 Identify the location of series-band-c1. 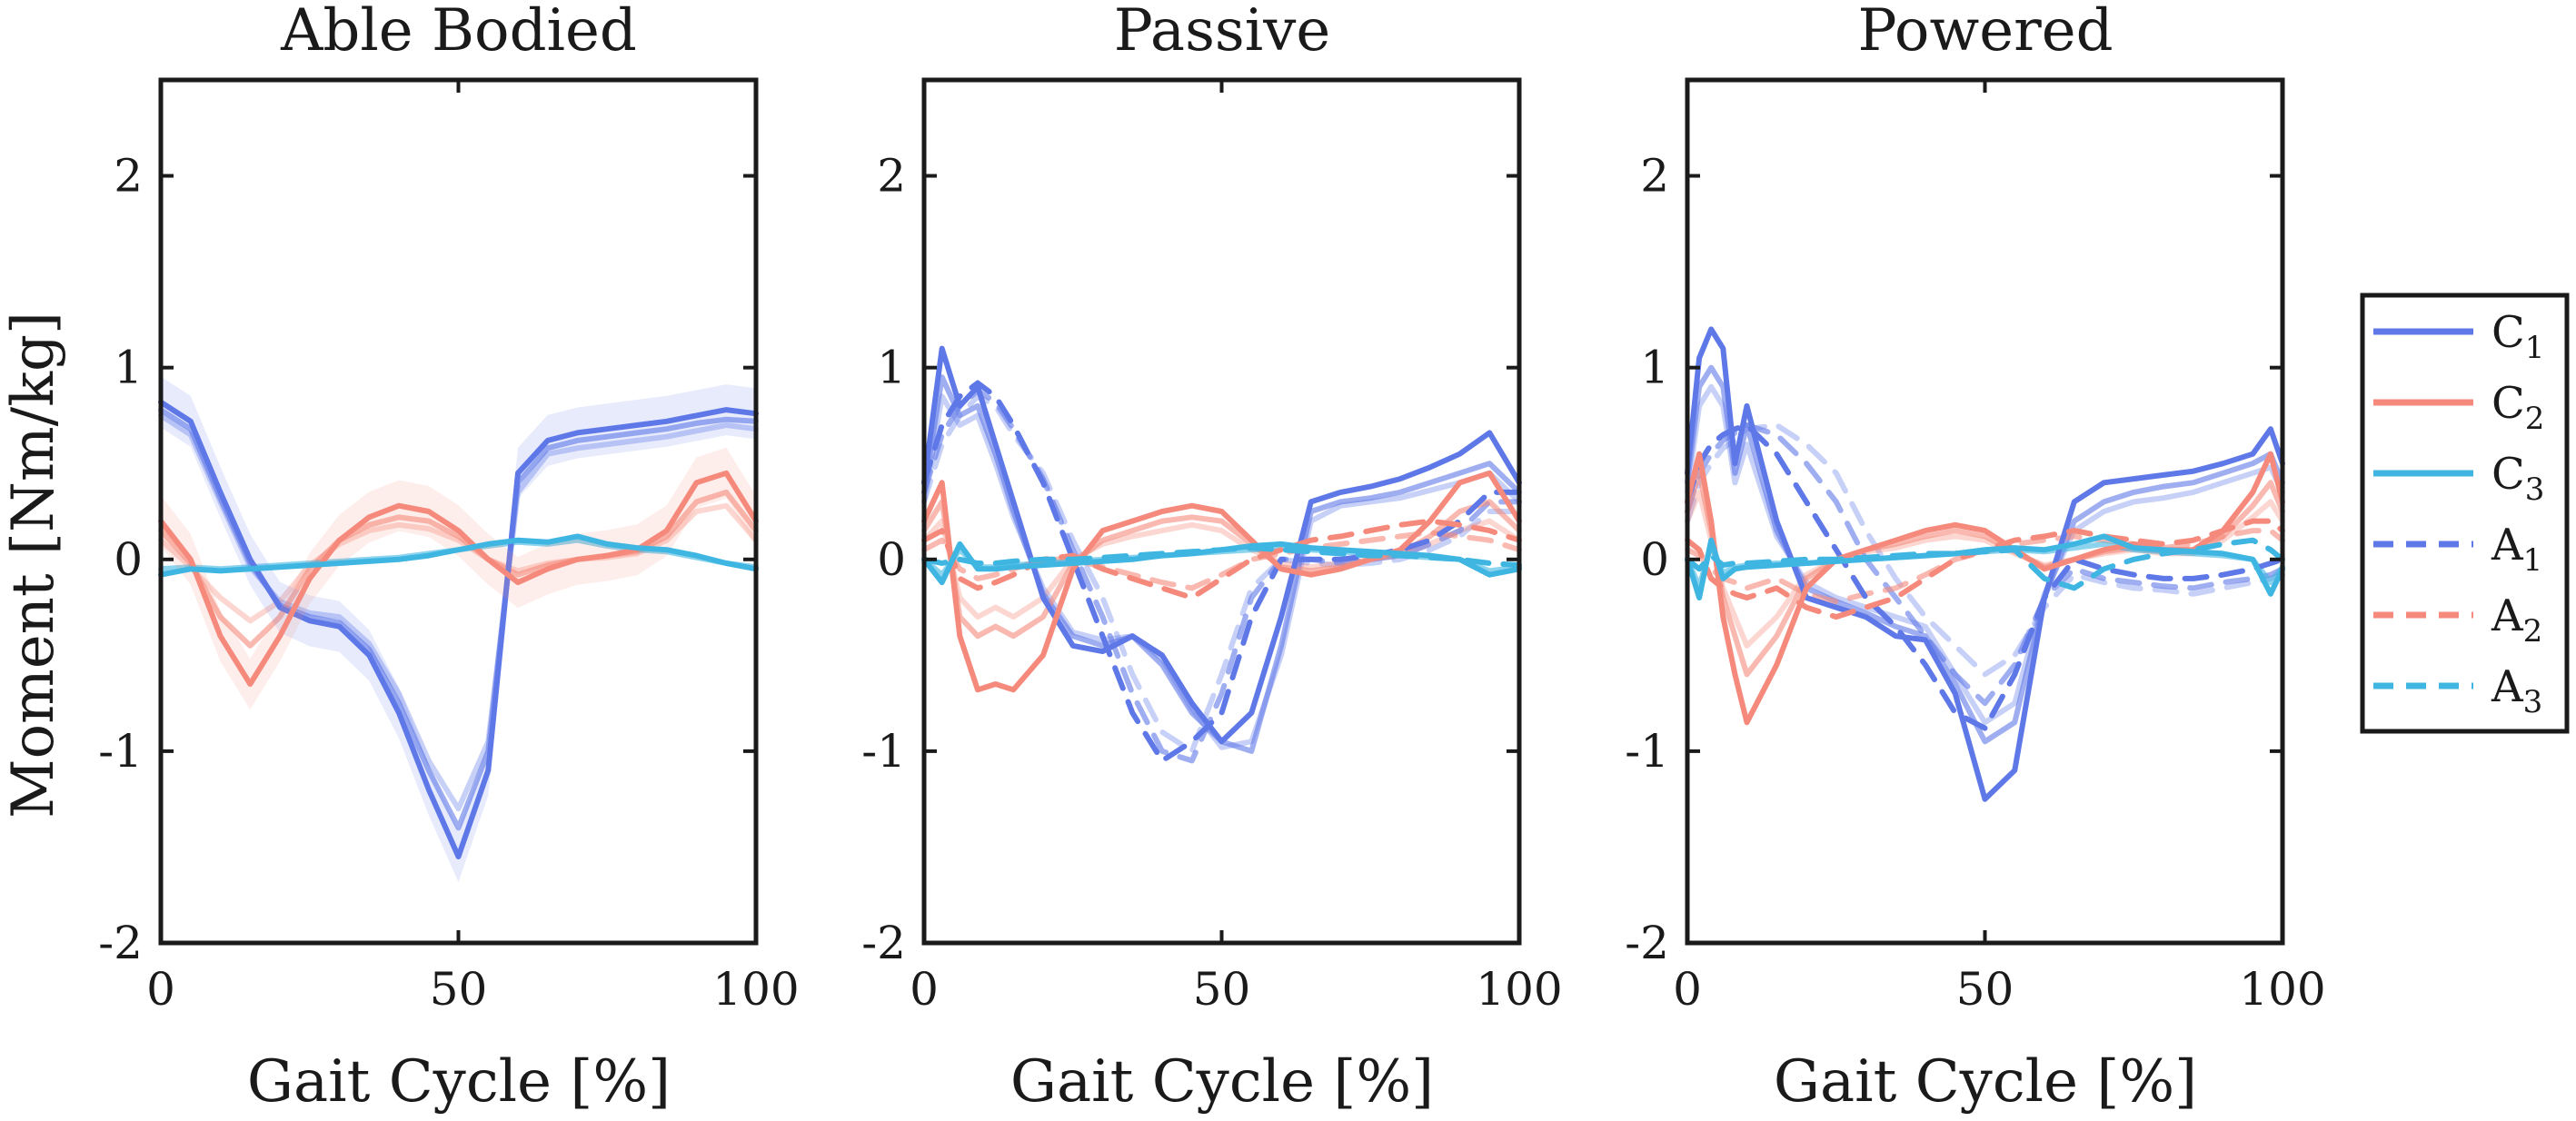
(459, 629).